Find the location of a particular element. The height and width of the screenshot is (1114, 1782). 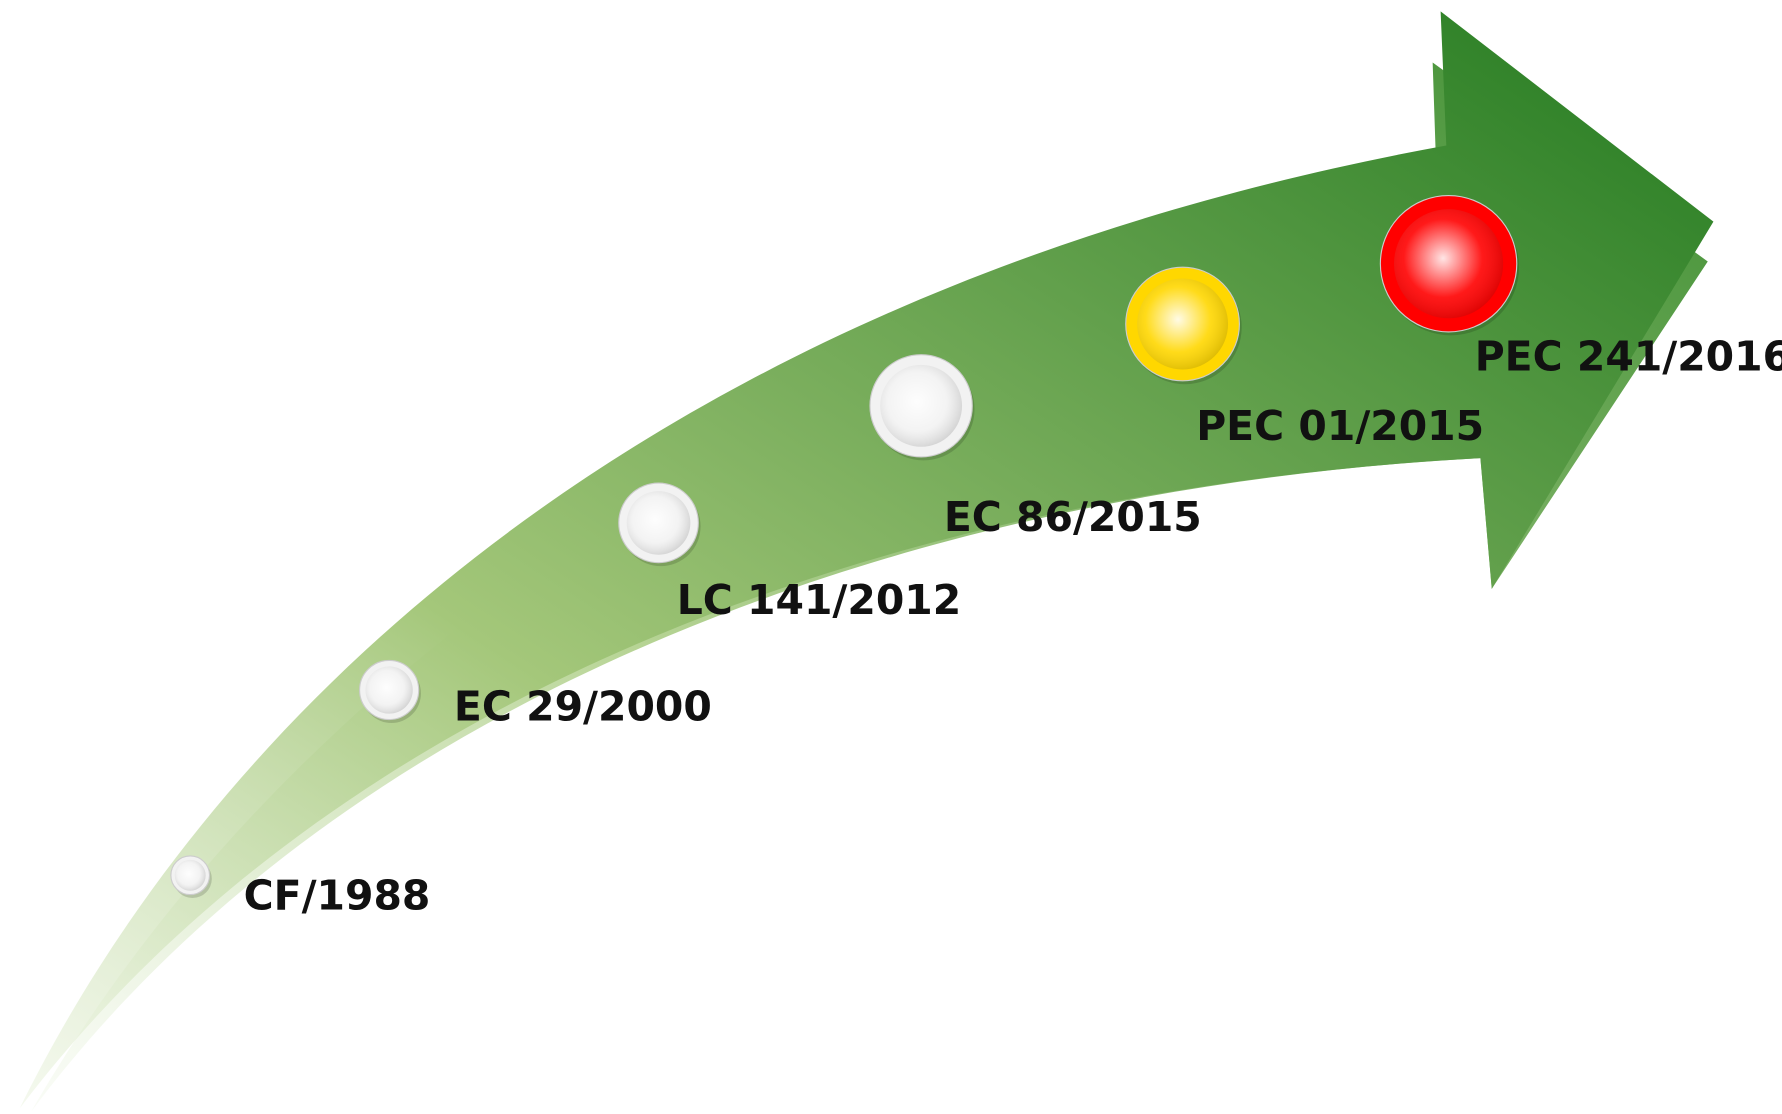

milestone-label: PEC 01/2015 is located at coordinates (1340, 426).